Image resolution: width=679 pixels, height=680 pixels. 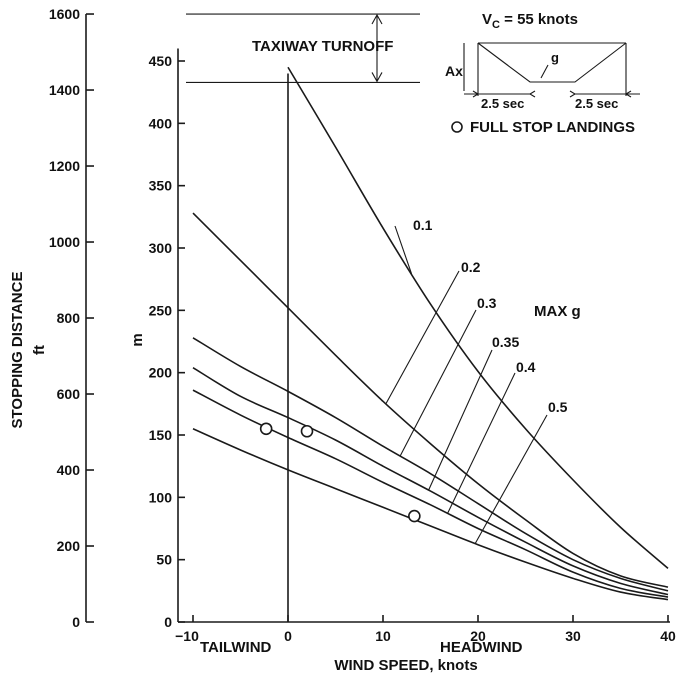 What do you see at coordinates (161, 61) in the screenshot?
I see `m-tick-label: 450` at bounding box center [161, 61].